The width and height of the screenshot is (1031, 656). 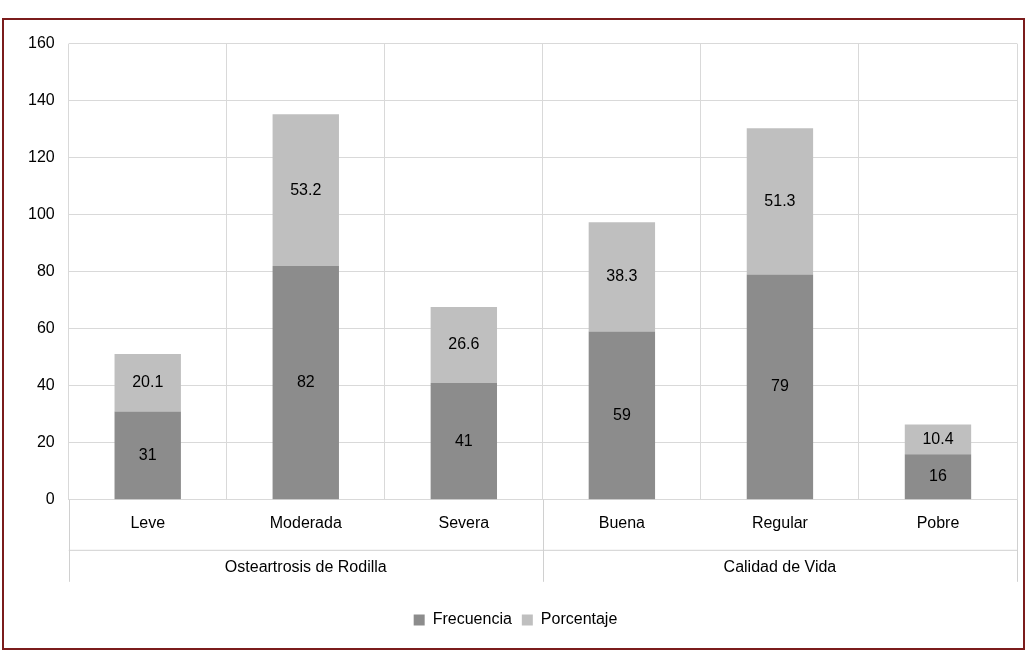 What do you see at coordinates (148, 522) in the screenshot?
I see `x-tick-label: Leve` at bounding box center [148, 522].